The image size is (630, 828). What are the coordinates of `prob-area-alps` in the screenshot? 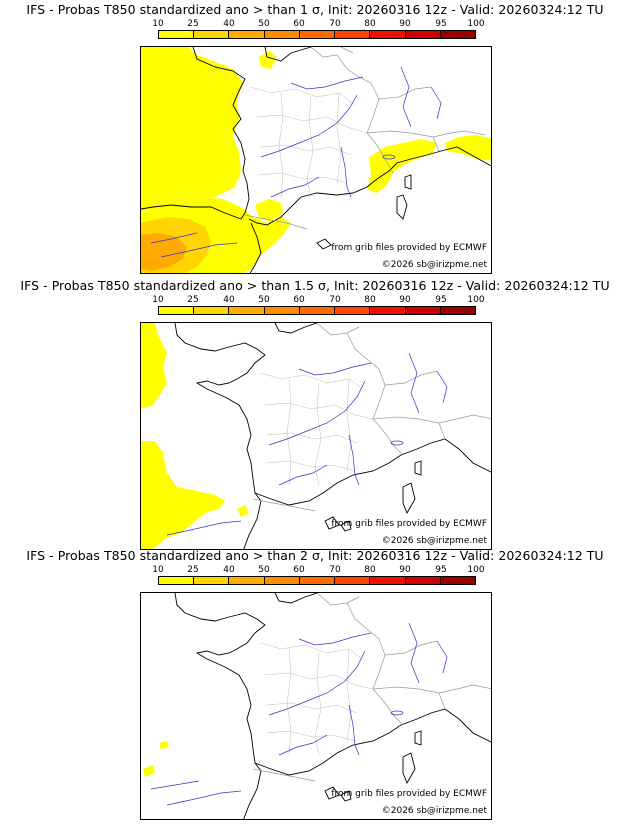 It's located at (402, 166).